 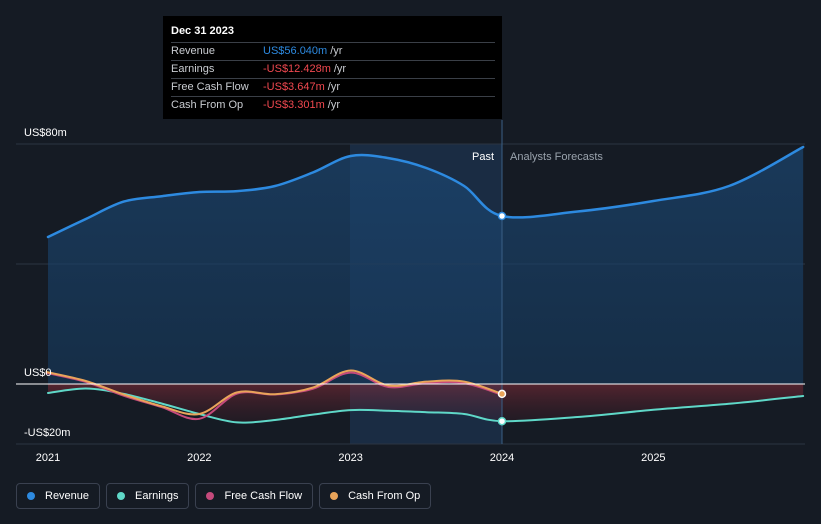 I want to click on legend-item-cash-from-op: Cash From Op, so click(x=375, y=496).